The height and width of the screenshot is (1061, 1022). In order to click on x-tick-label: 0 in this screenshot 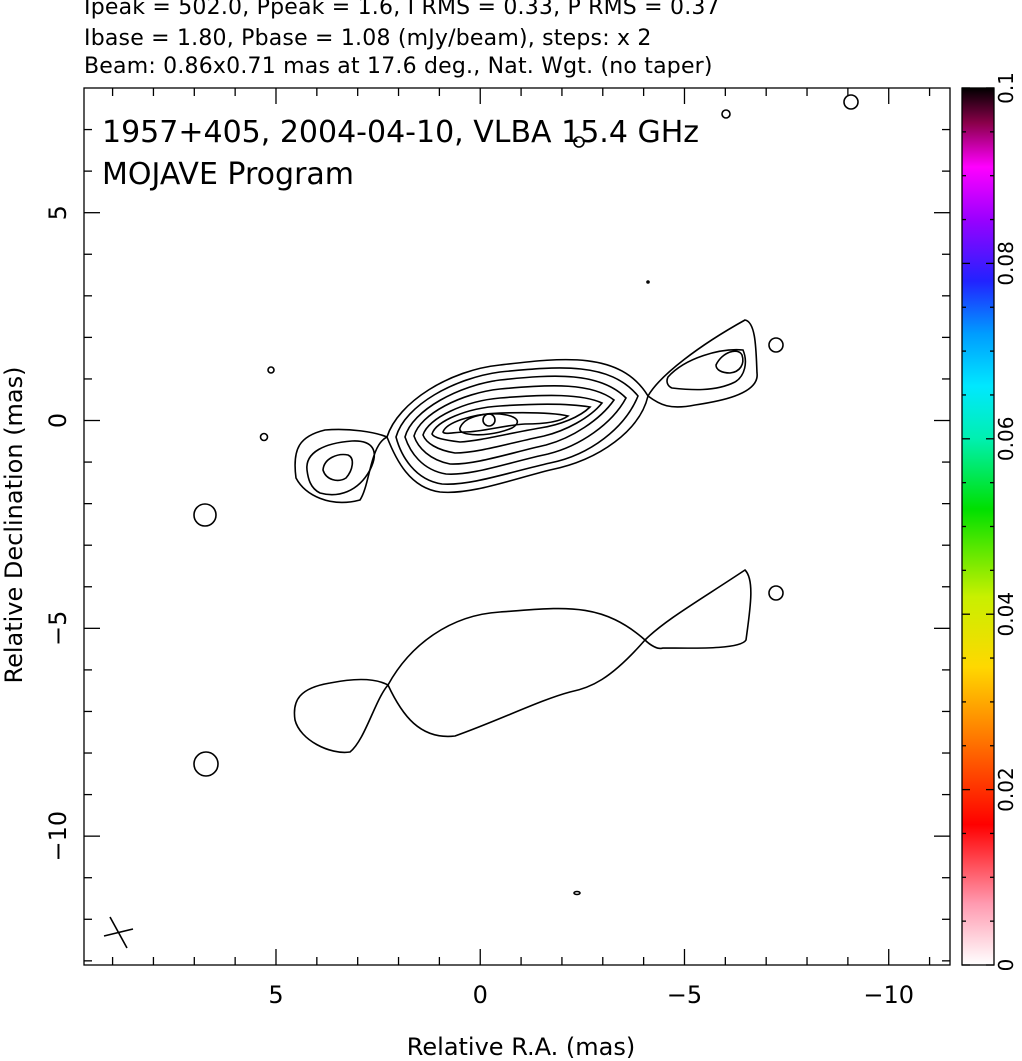, I will do `click(480, 995)`.